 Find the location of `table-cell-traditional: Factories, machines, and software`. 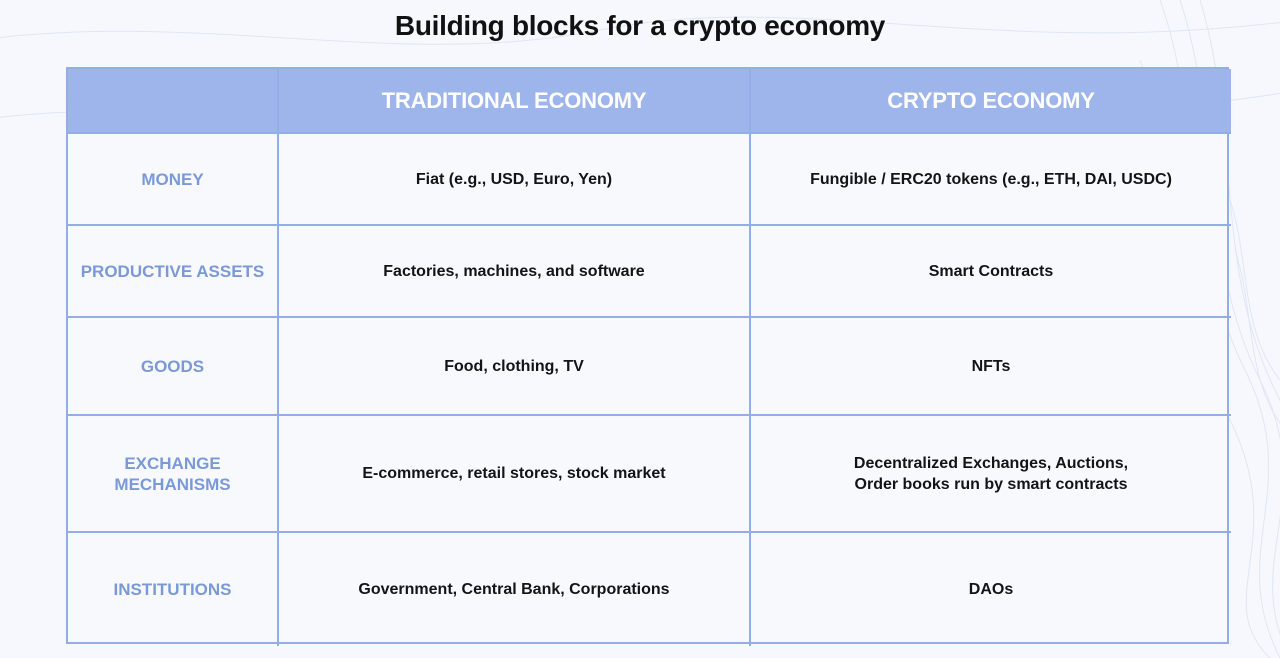

table-cell-traditional: Factories, machines, and software is located at coordinates (515, 272).